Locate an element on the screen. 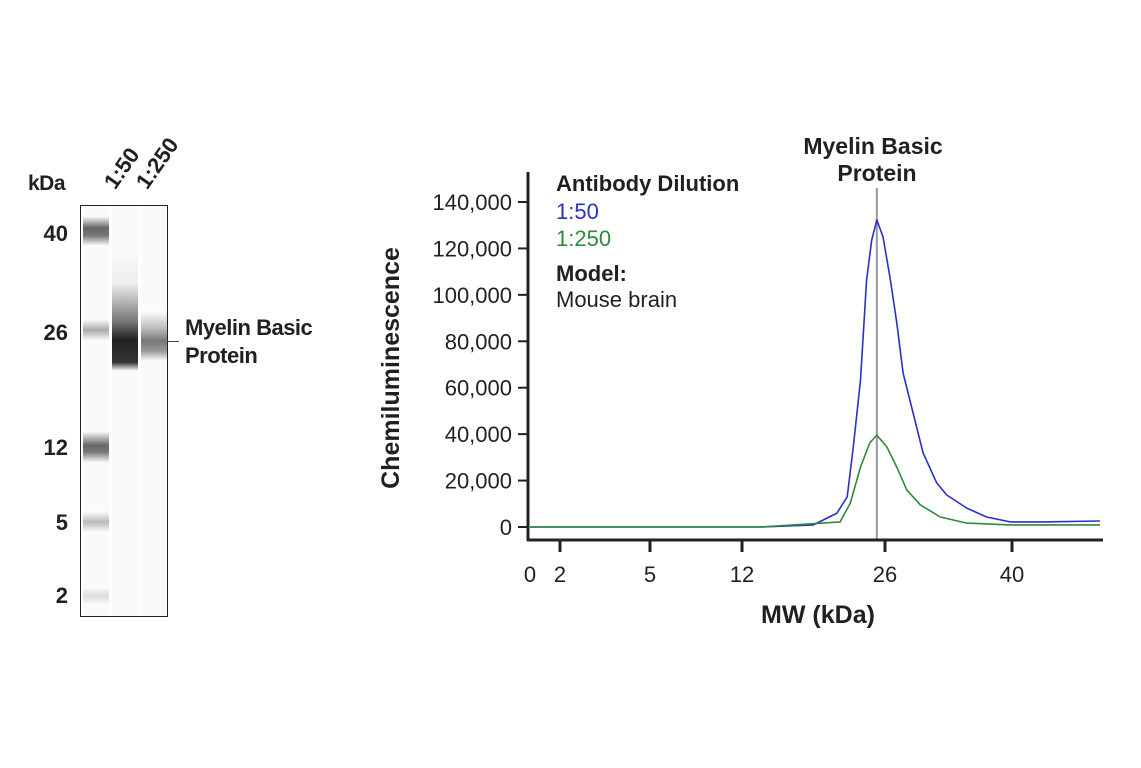  annotation-line1: Myelin Basic is located at coordinates (873, 146).